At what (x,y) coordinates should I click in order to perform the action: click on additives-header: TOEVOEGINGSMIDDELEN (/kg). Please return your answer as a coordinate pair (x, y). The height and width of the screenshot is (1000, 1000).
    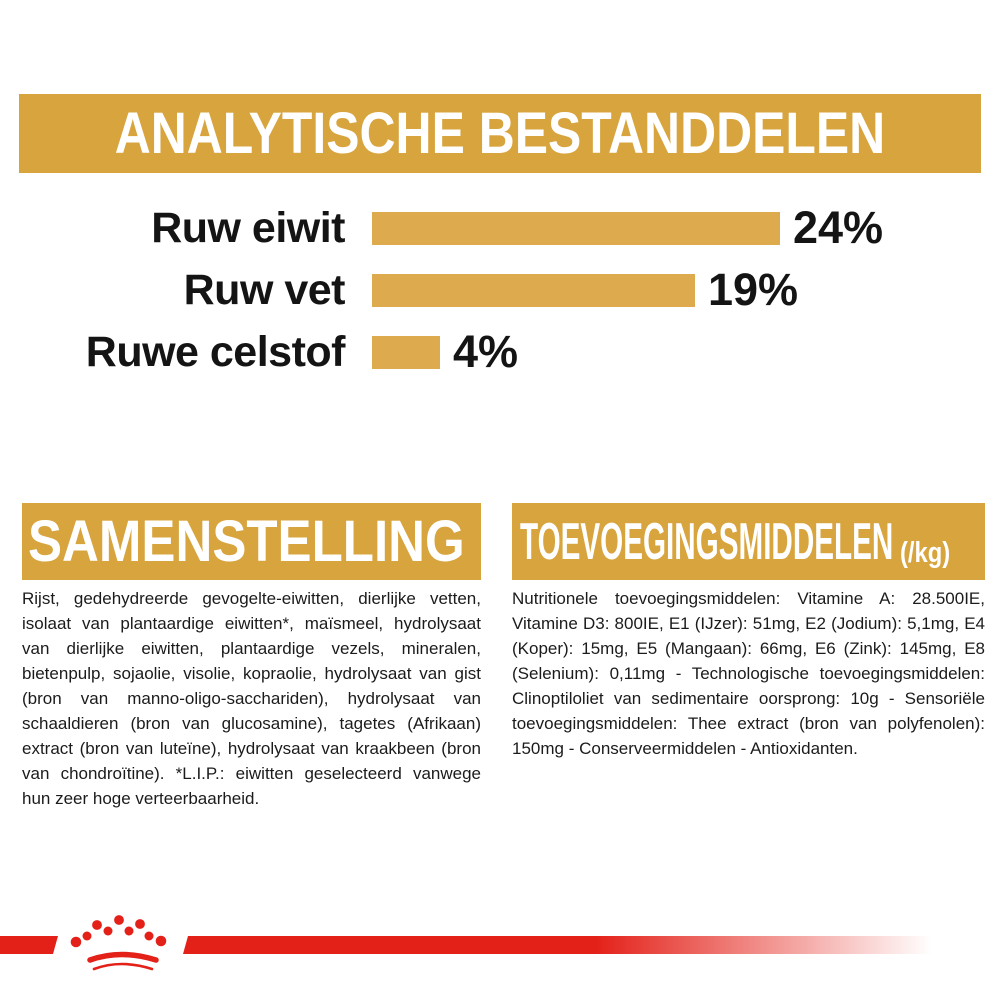
    Looking at the image, I should click on (748, 541).